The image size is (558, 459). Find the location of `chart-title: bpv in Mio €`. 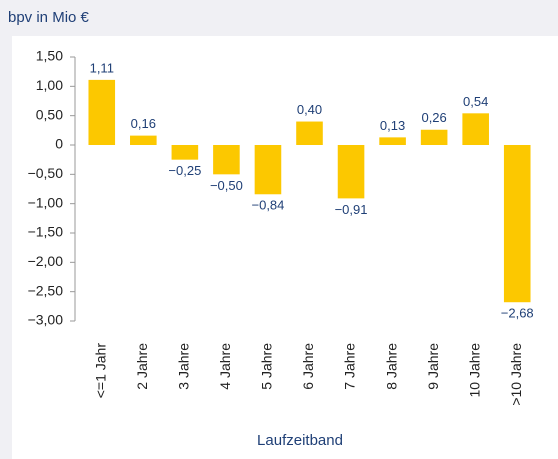

chart-title: bpv in Mio € is located at coordinates (49, 17).